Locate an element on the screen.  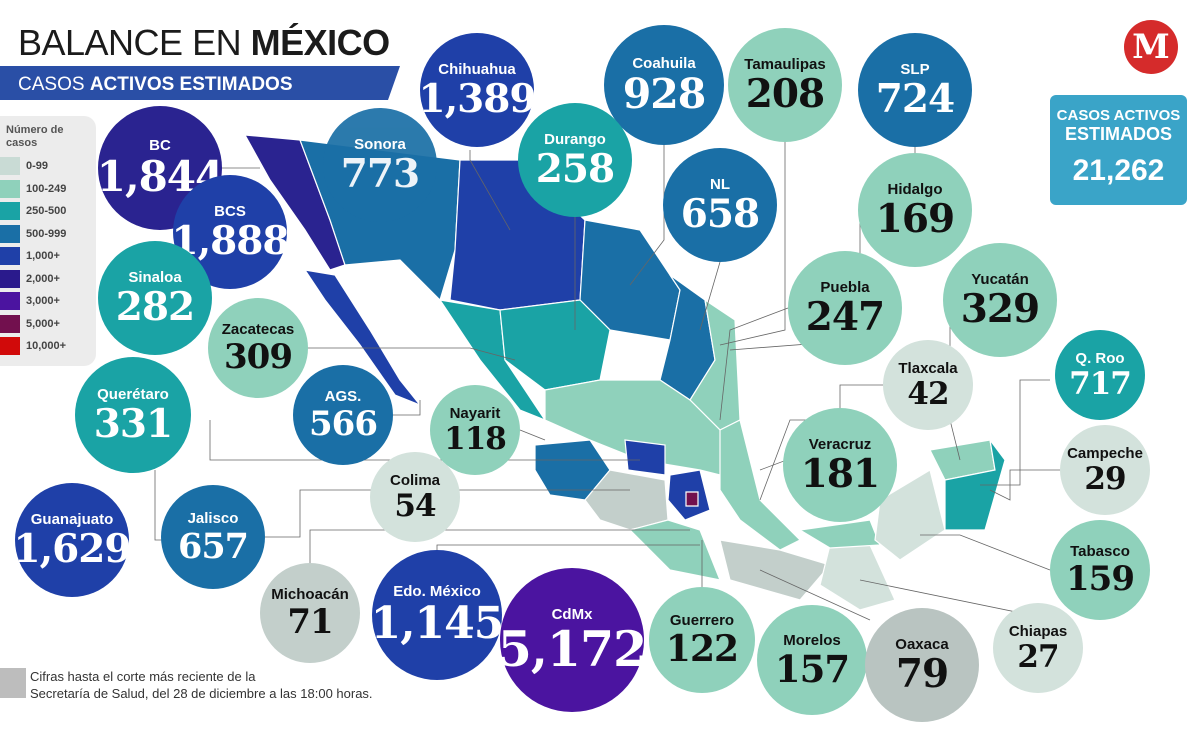
state-name: Sinaloa is located at coordinates (155, 277).